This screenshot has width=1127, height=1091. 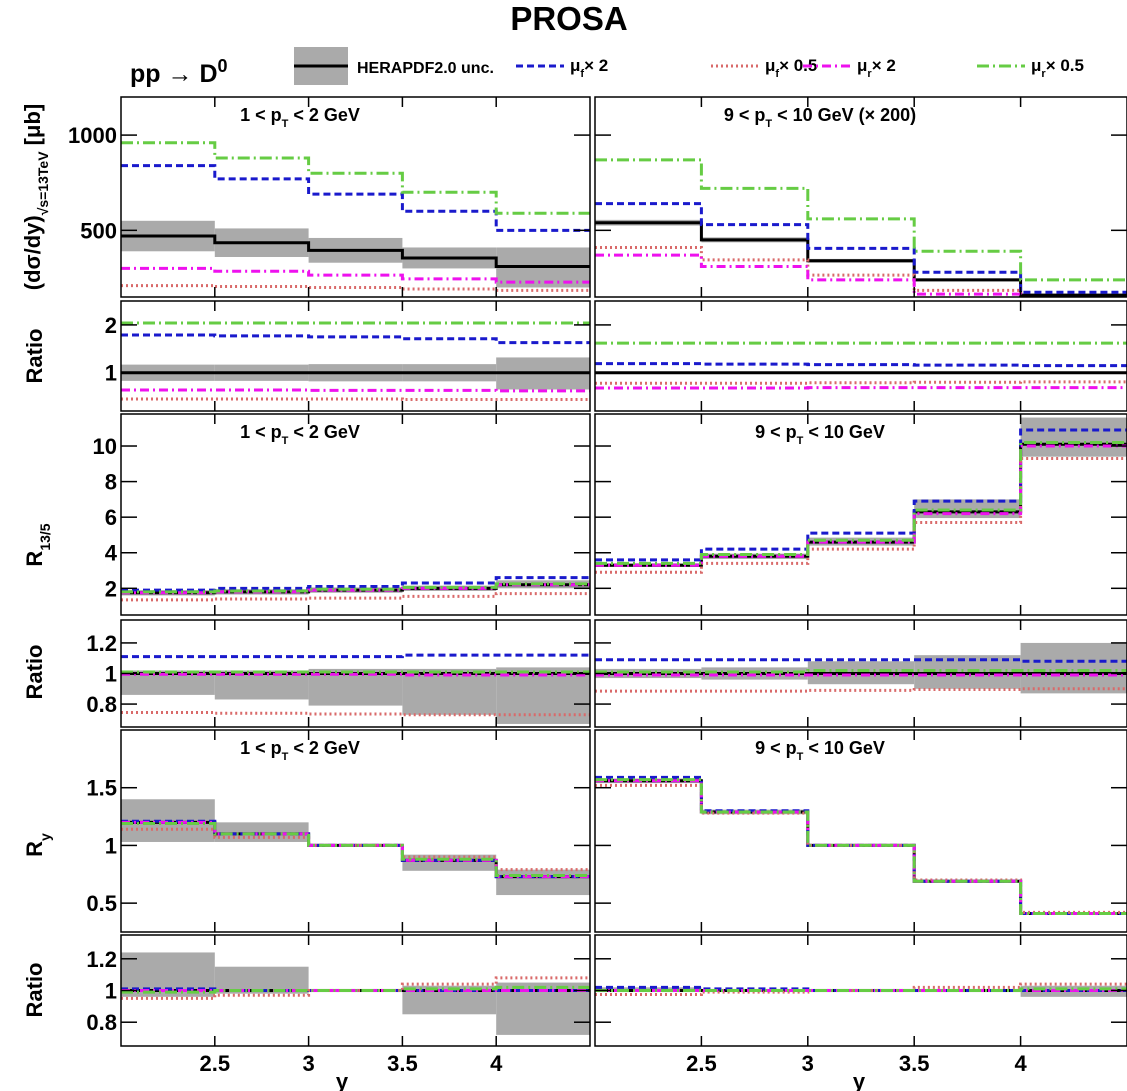 What do you see at coordinates (355, 361) in the screenshot?
I see `plot-area-ratio1-low` at bounding box center [355, 361].